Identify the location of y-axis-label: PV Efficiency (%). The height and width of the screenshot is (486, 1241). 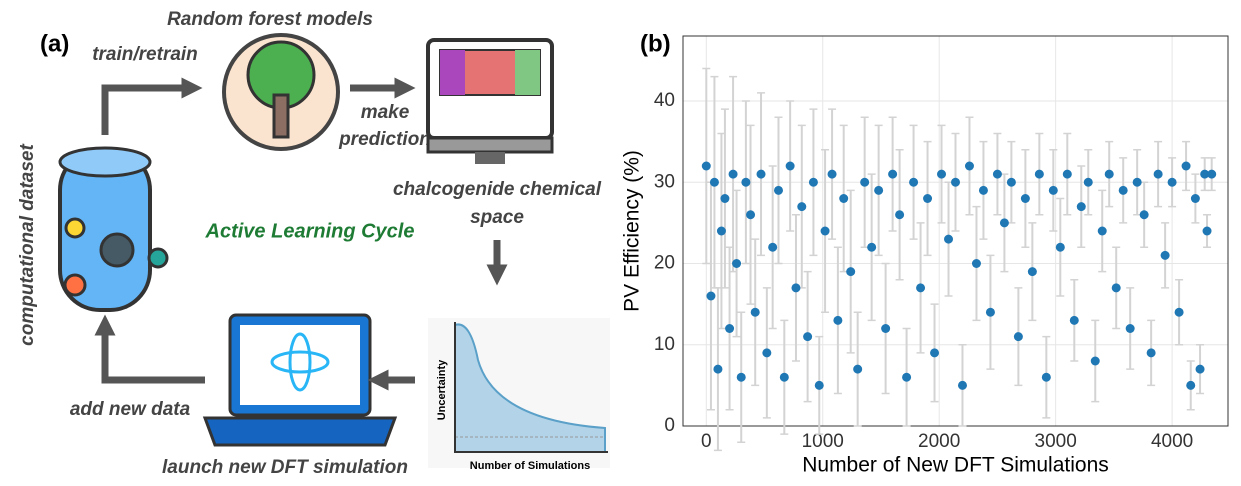
(632, 231).